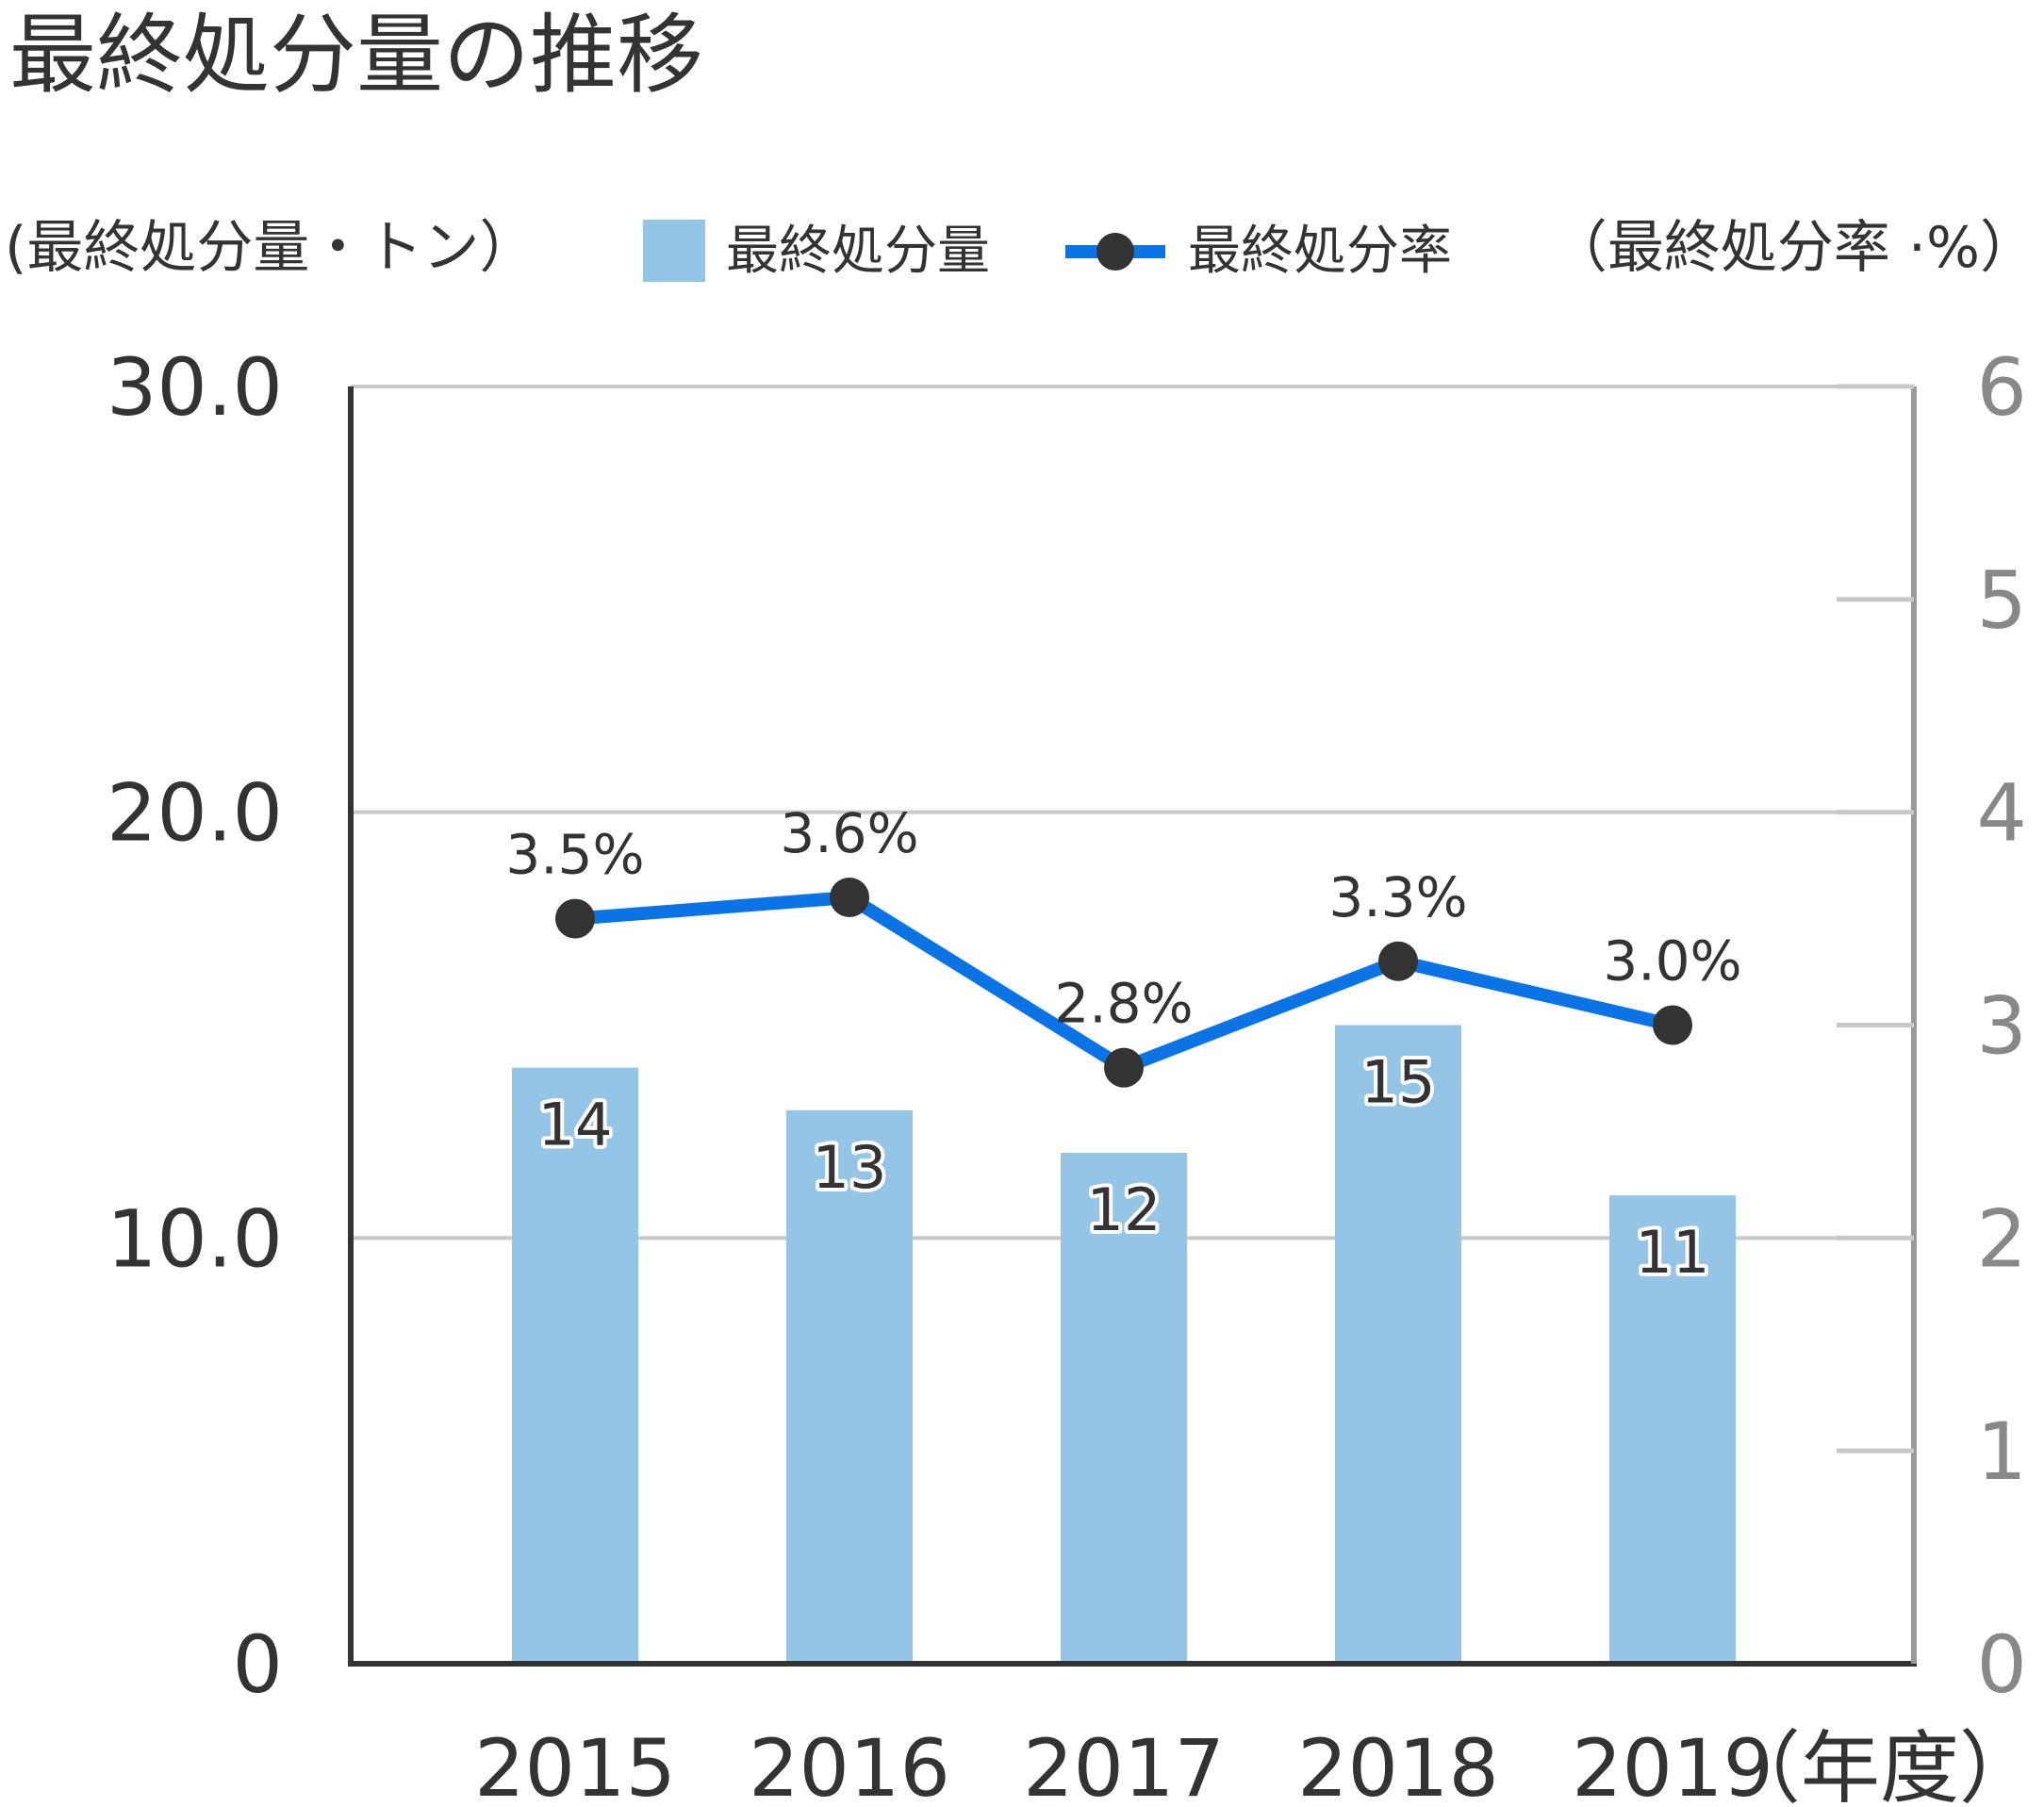 The width and height of the screenshot is (2044, 1807). What do you see at coordinates (575, 1764) in the screenshot?
I see `x-axis-tick-label: 2015` at bounding box center [575, 1764].